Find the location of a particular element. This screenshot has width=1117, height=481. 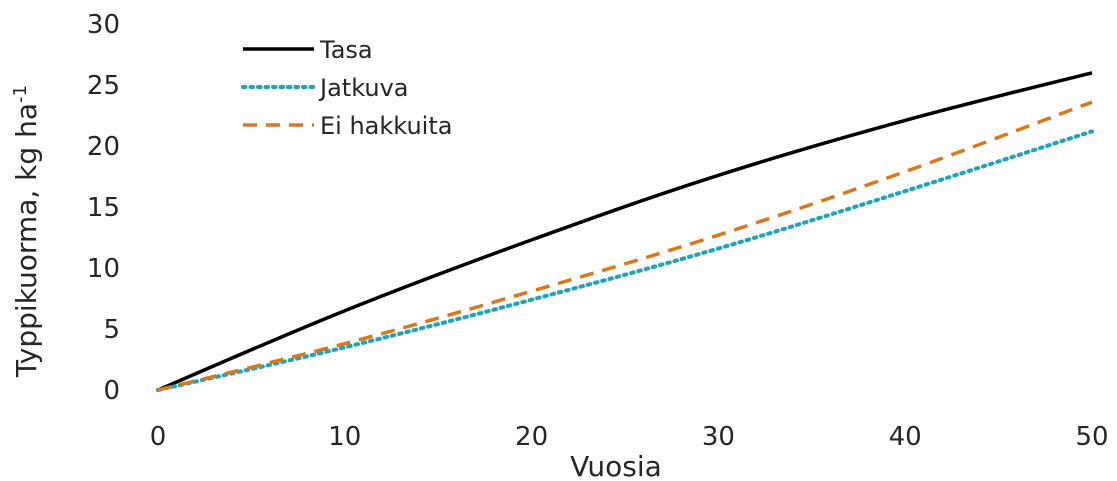

x-axis-title: Vuosia is located at coordinates (616, 465).